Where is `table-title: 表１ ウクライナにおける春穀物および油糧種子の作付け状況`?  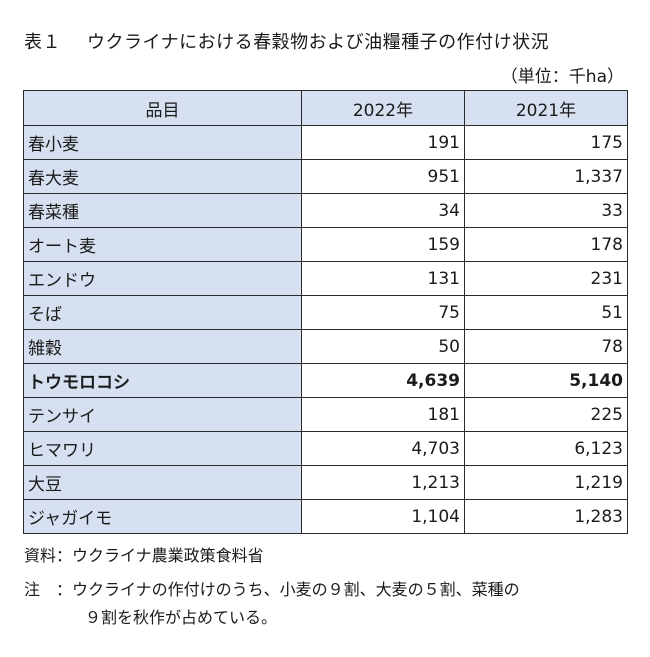
table-title: 表１ ウクライナにおける春穀物および油糧種子の作付け状況 is located at coordinates (286, 41).